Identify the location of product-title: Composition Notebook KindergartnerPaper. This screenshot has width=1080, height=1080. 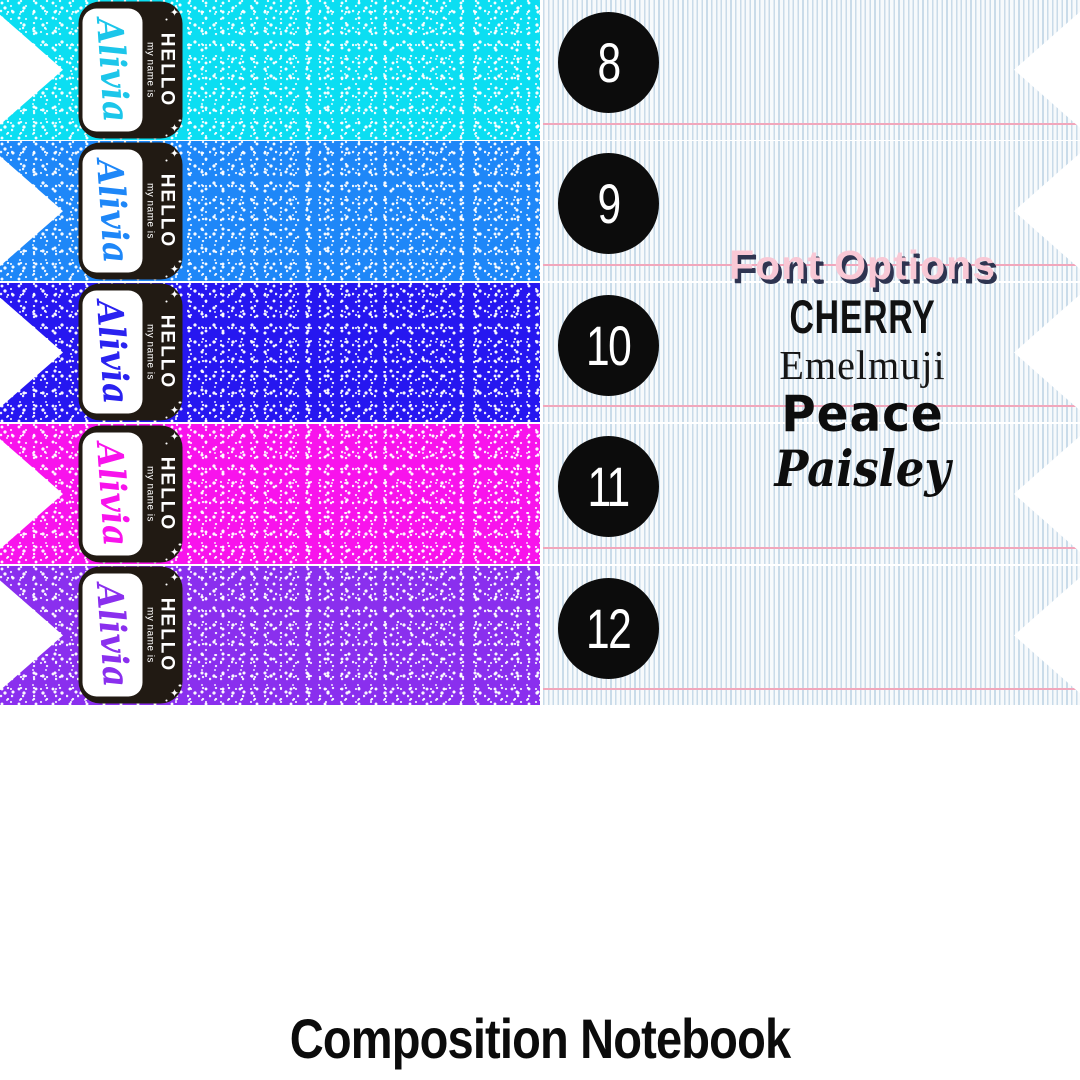
(540, 1043).